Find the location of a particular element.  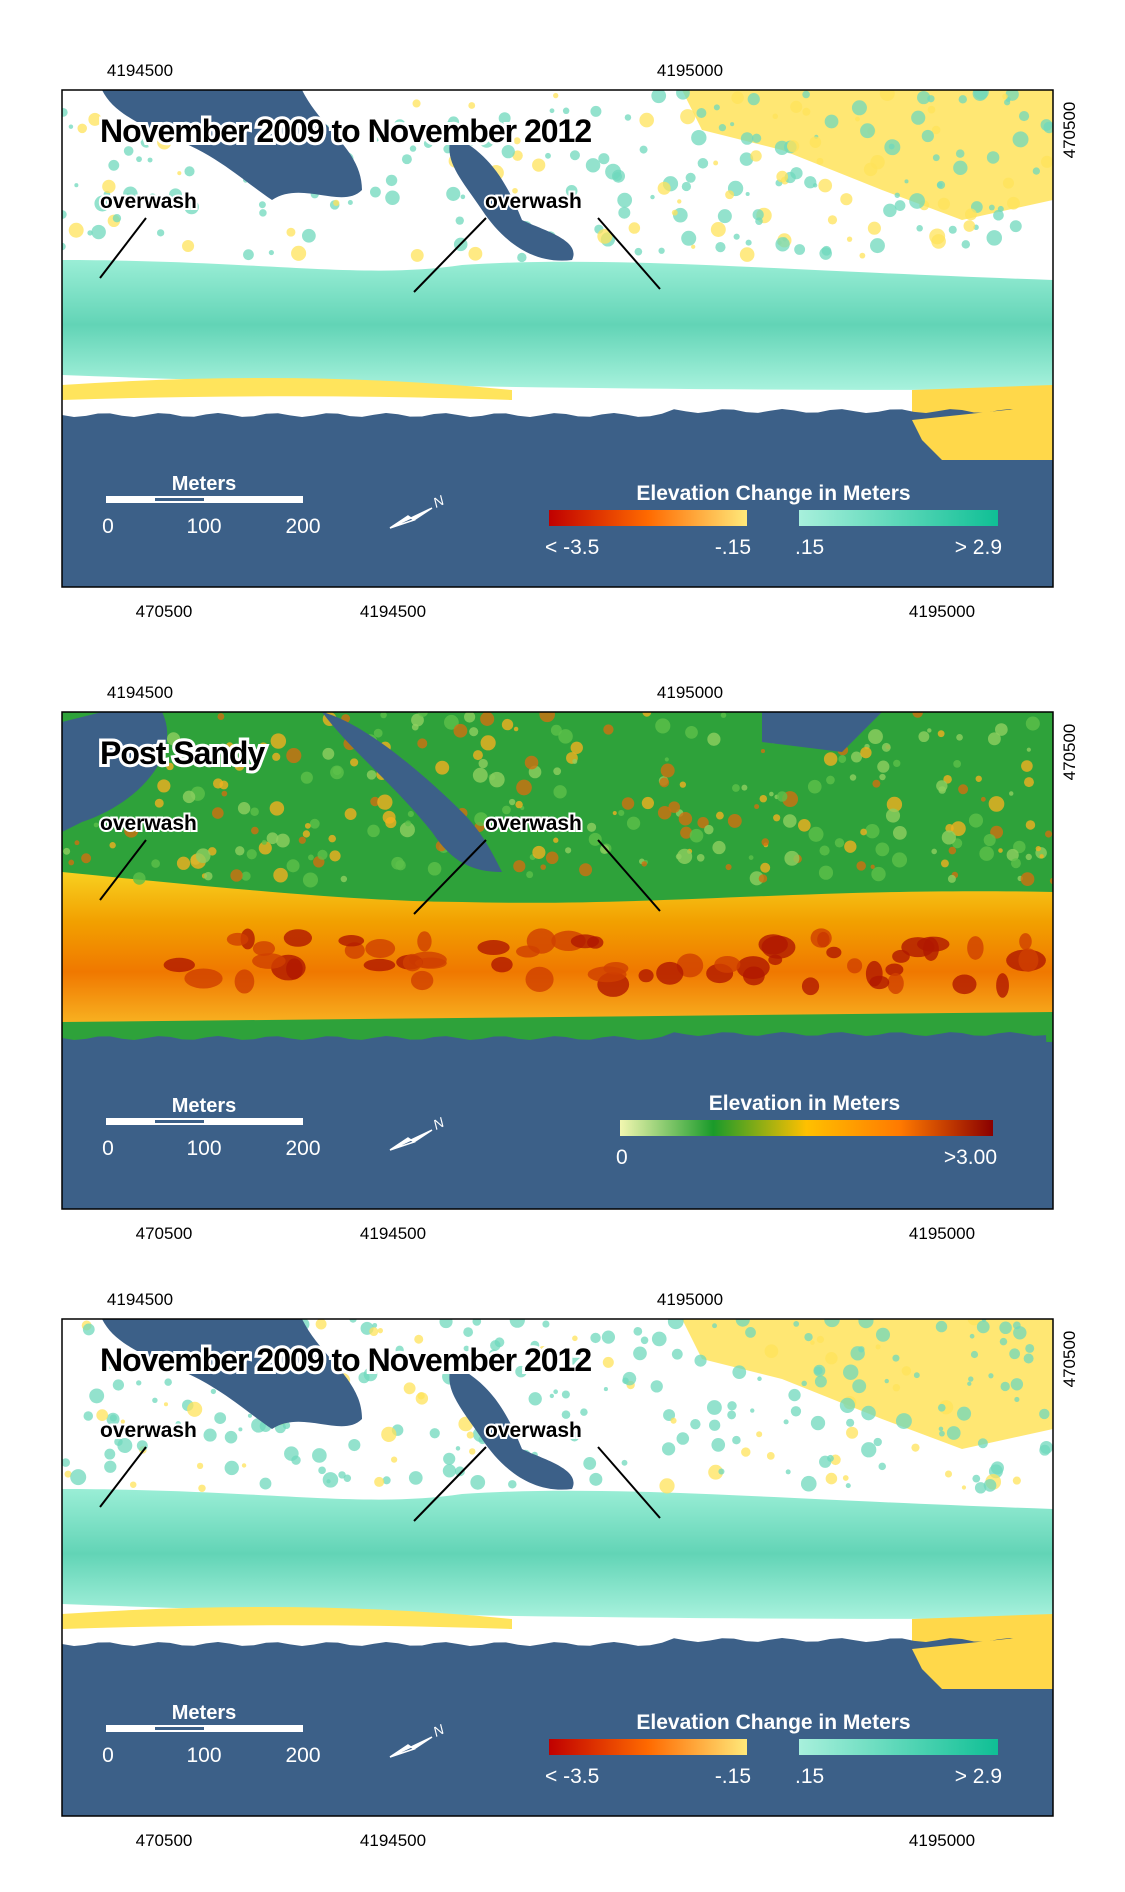

legend-bar is located at coordinates (898, 1747).